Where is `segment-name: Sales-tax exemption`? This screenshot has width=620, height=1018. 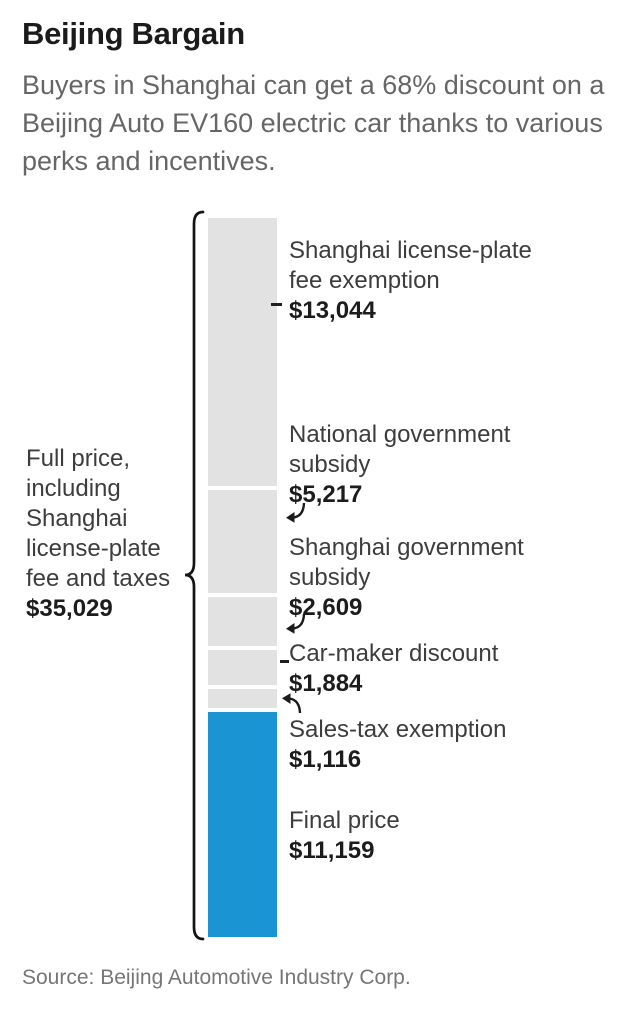 segment-name: Sales-tax exemption is located at coordinates (398, 729).